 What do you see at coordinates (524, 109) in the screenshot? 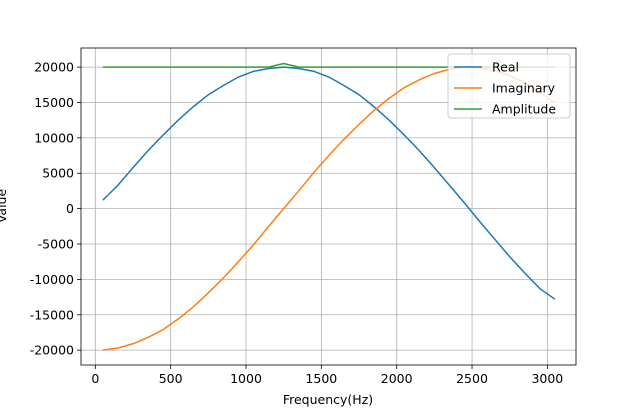
I see `legend-label: Amplitude` at bounding box center [524, 109].